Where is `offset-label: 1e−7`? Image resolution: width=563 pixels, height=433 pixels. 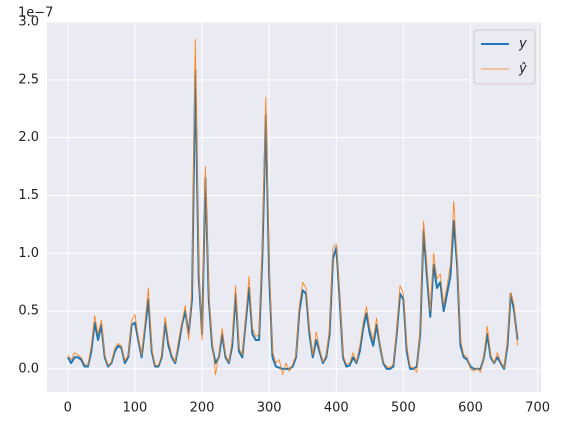
offset-label: 1e−7 is located at coordinates (35, 13).